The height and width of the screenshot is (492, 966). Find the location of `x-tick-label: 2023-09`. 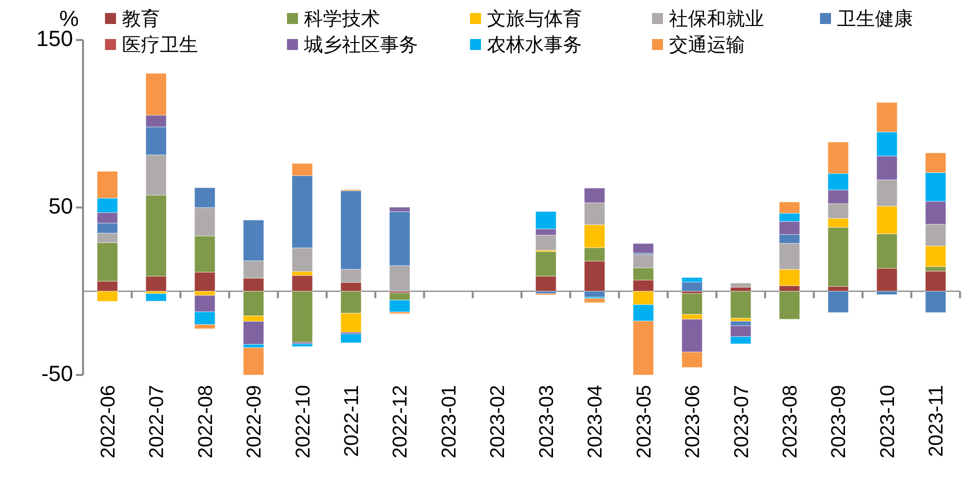

x-tick-label: 2023-09 is located at coordinates (839, 421).